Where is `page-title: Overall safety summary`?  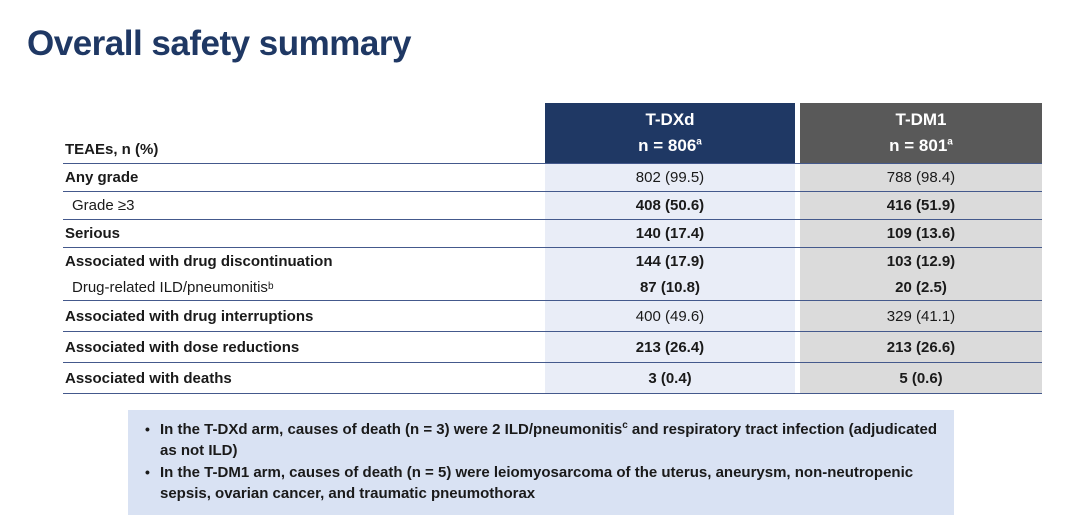 page-title: Overall safety summary is located at coordinates (219, 43).